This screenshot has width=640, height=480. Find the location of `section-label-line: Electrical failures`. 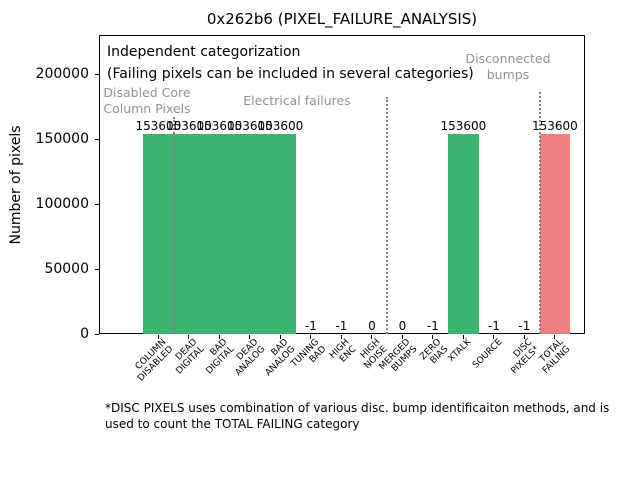

section-label-line: Electrical failures is located at coordinates (297, 100).